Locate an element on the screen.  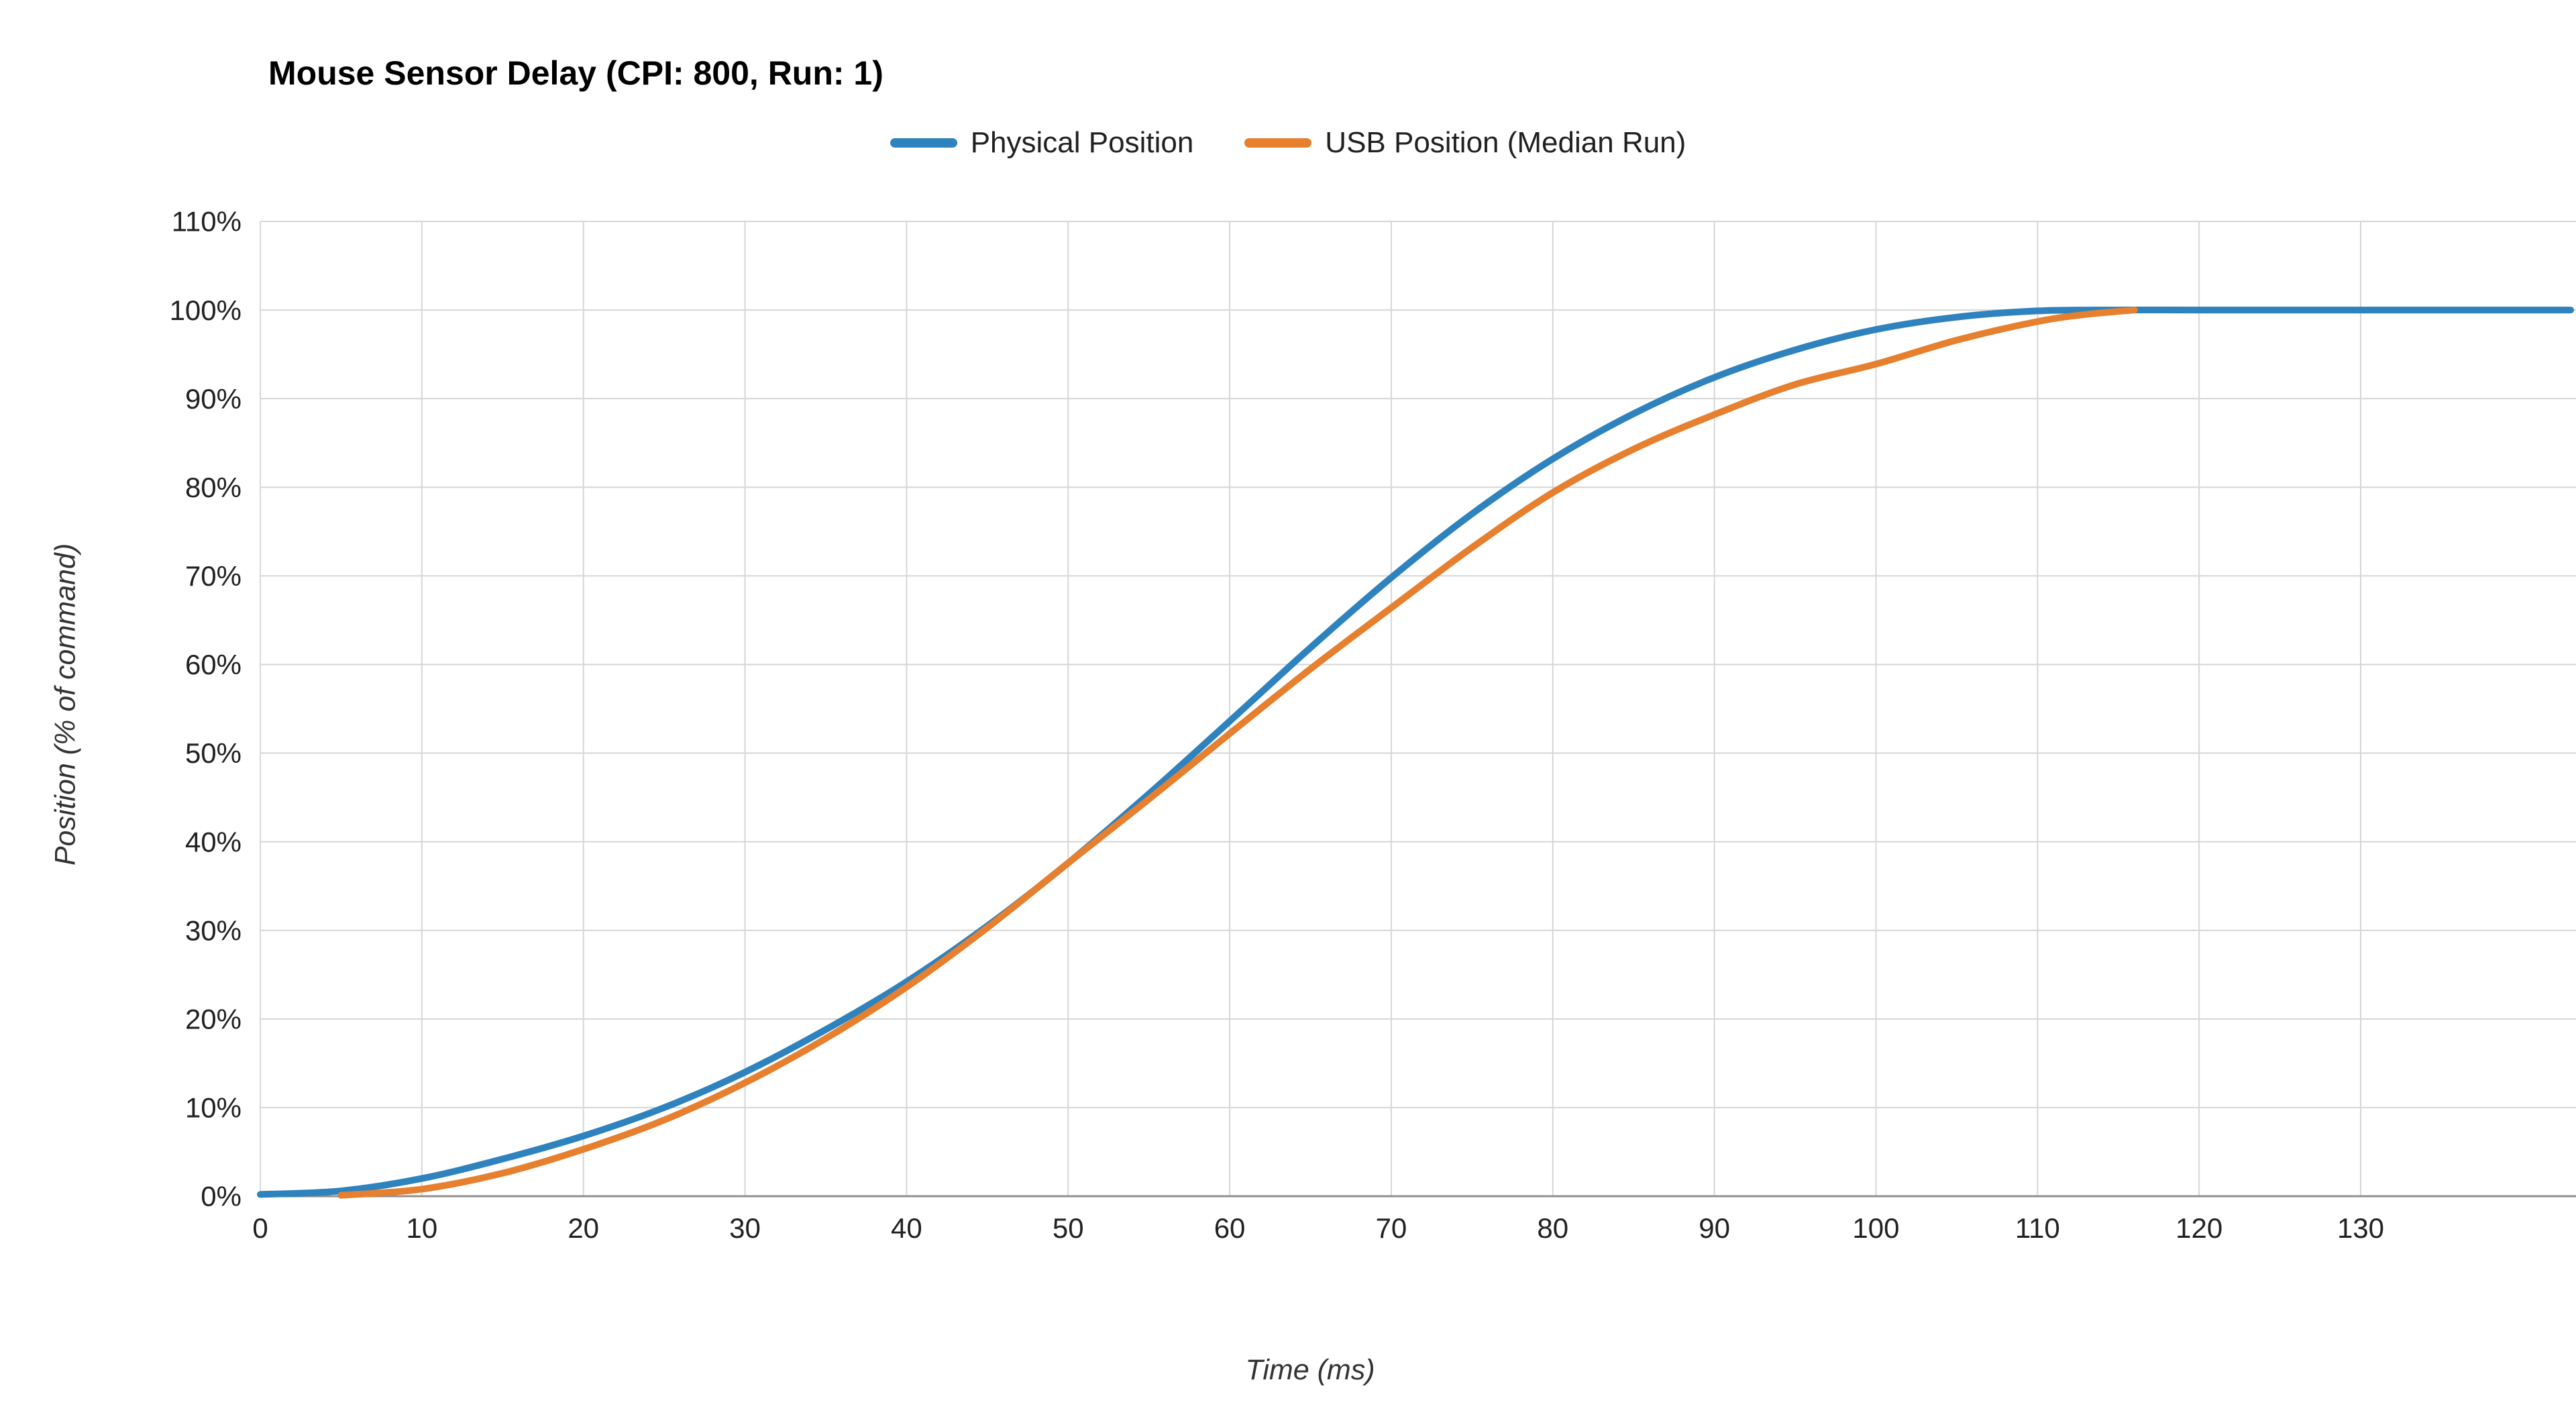
x-tick-label: 80 is located at coordinates (1552, 1228).